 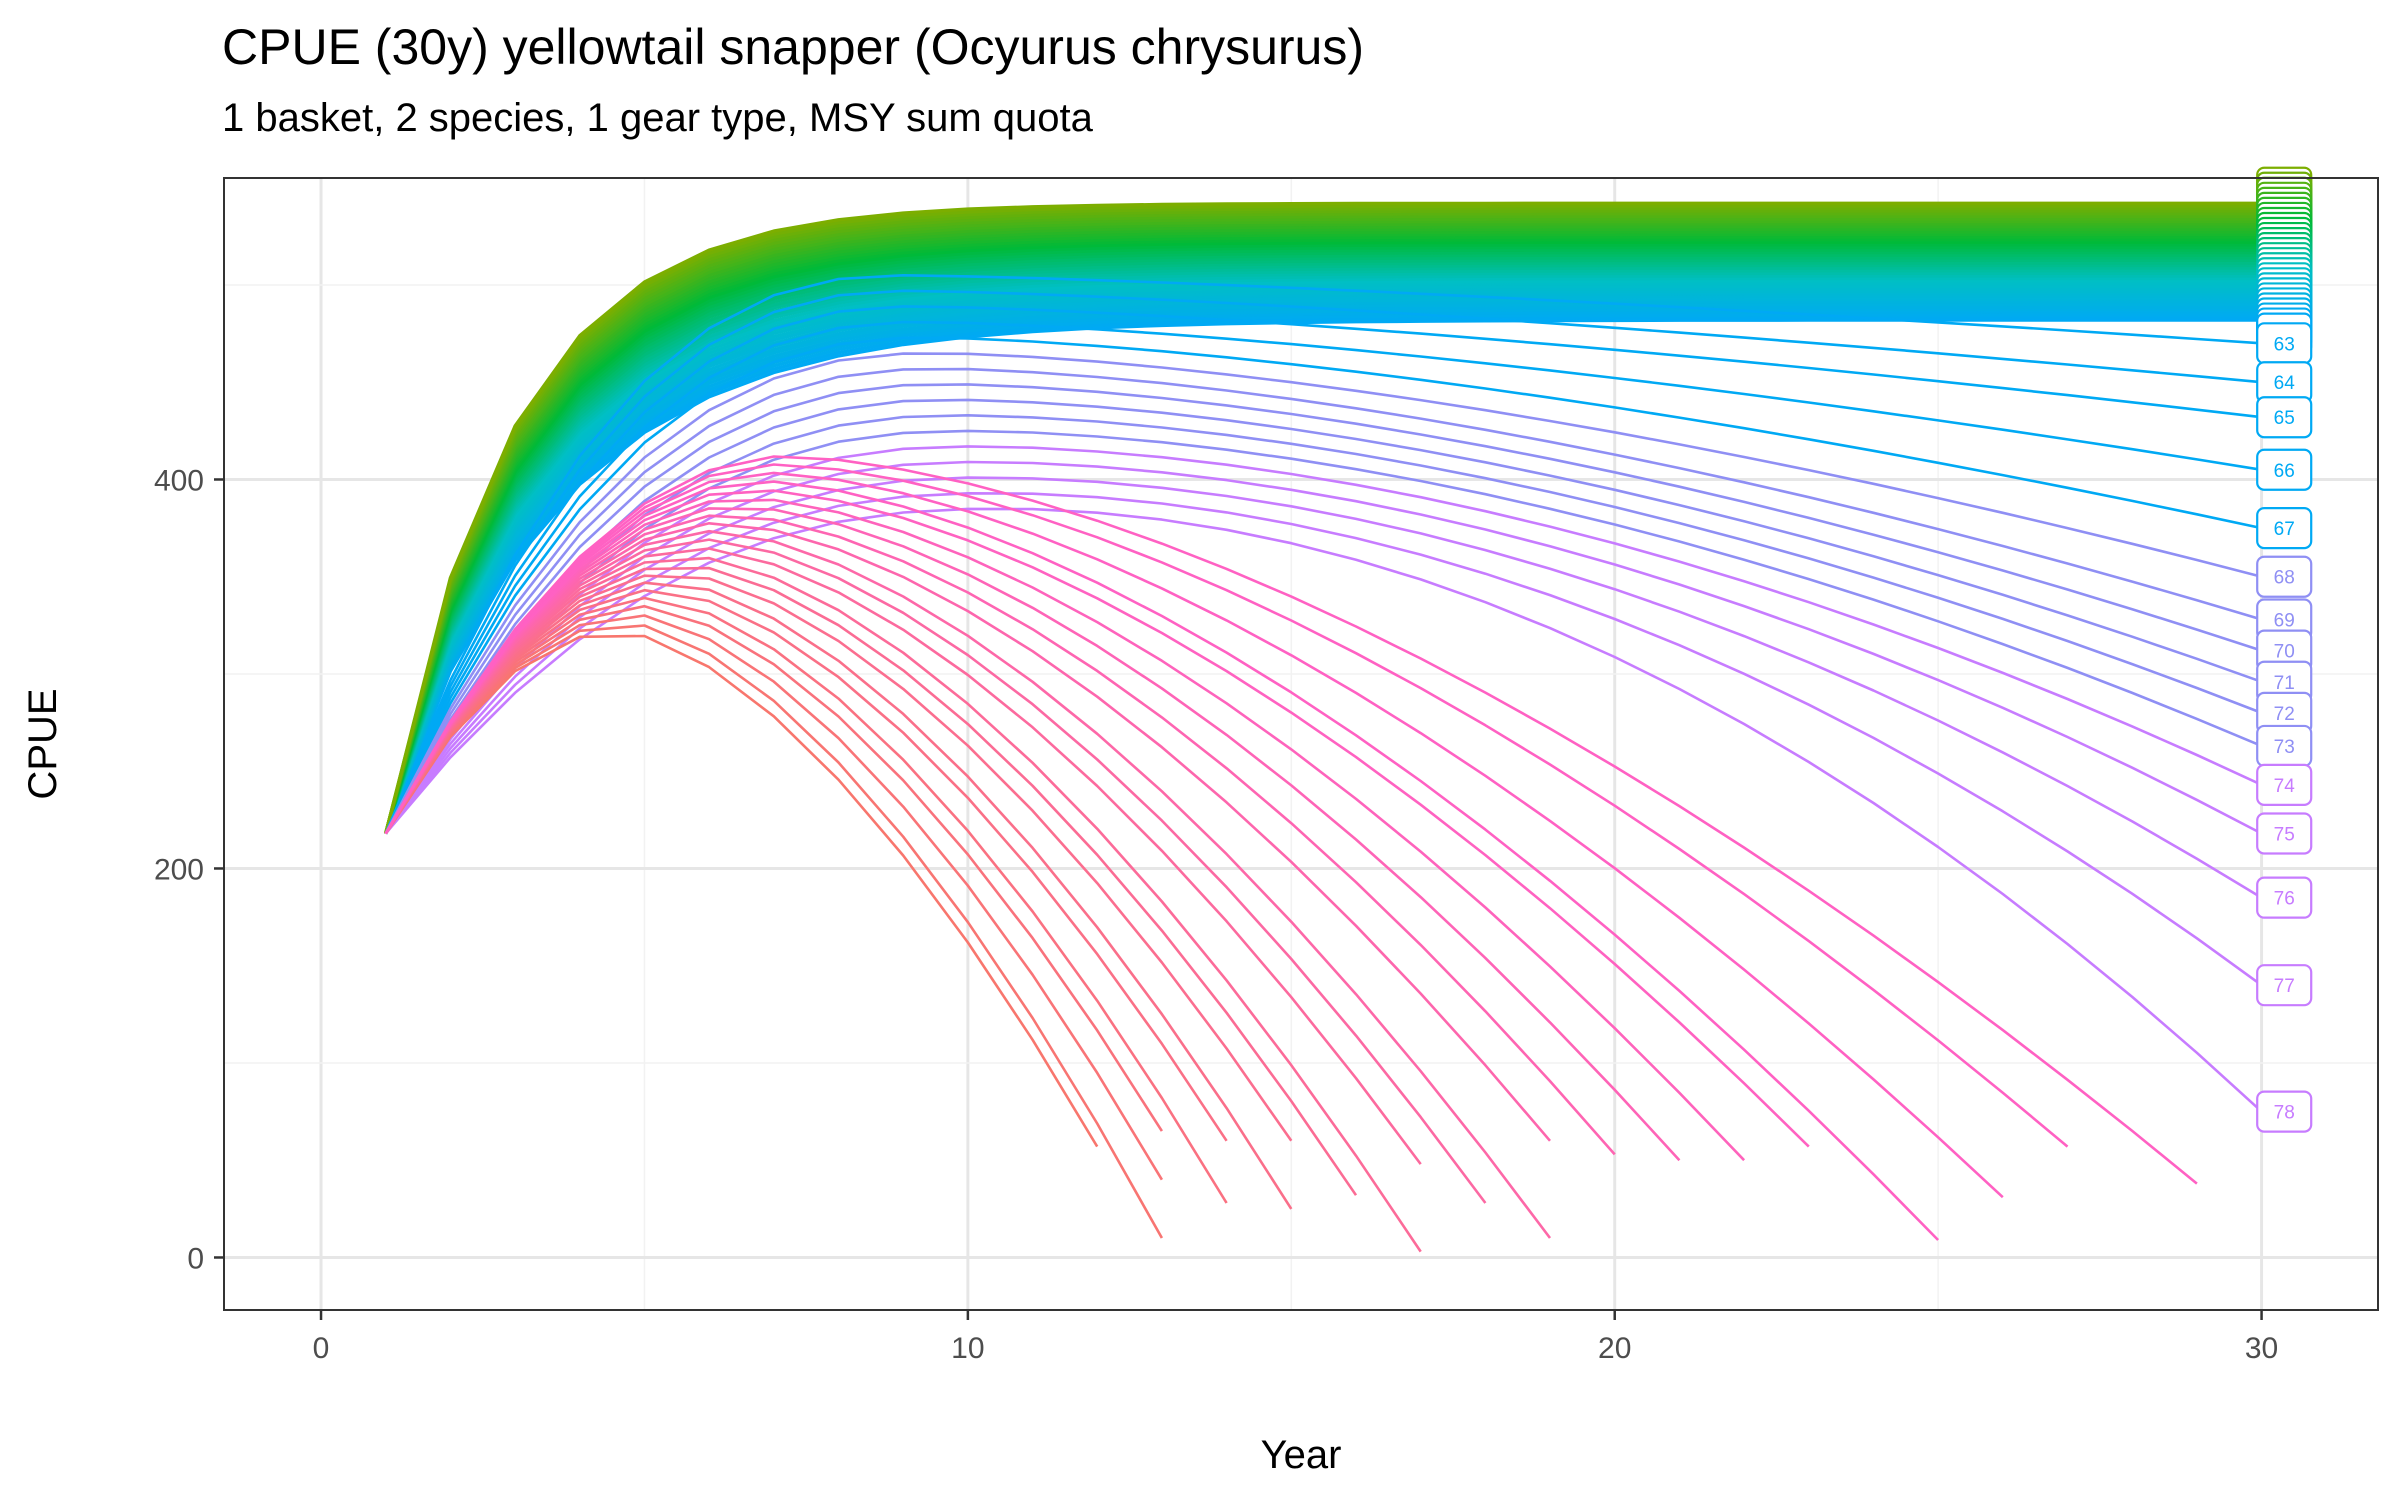 What do you see at coordinates (2284, 747) in the screenshot?
I see `end-label-text: 73` at bounding box center [2284, 747].